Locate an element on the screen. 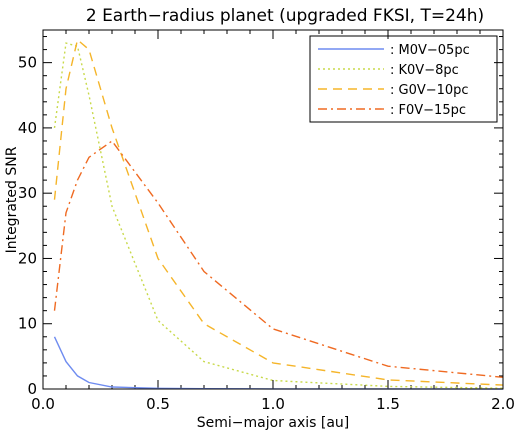 This screenshot has height=433, width=515. y-axis-label: Integrated SNR is located at coordinates (12, 199).